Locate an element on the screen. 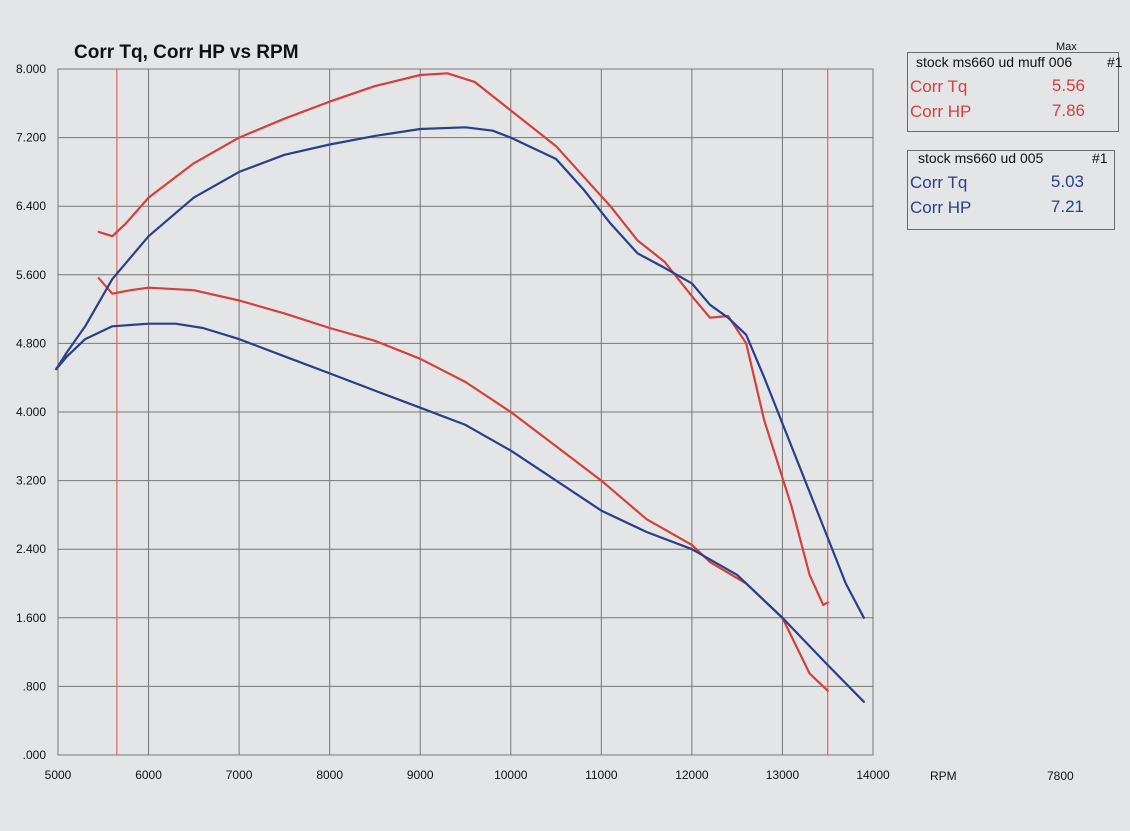  y-tick-label: 3.200 is located at coordinates (31, 481).